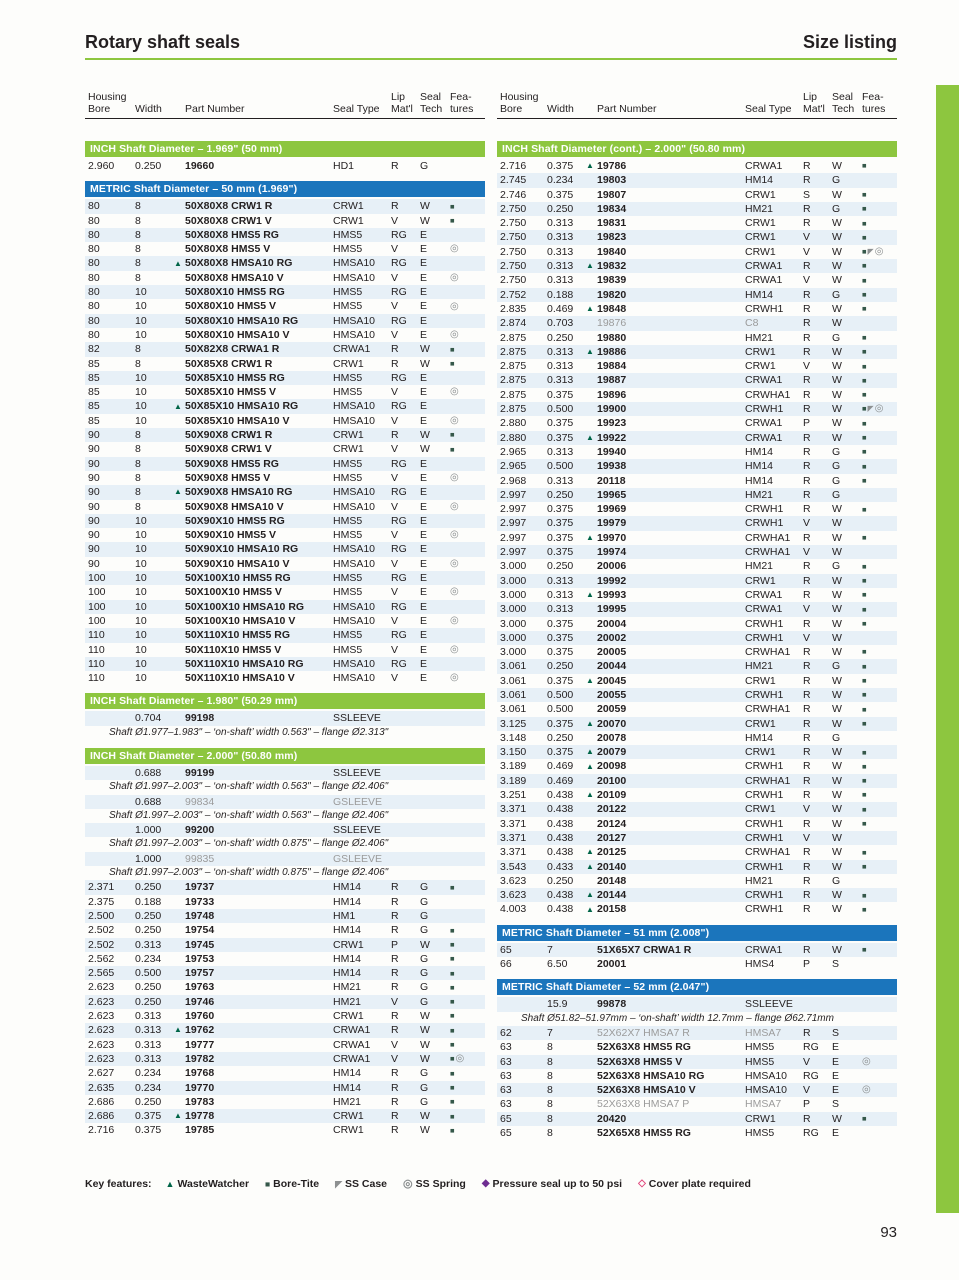 The width and height of the screenshot is (959, 1280). I want to click on cell-housing-bore: 63, so click(506, 1104).